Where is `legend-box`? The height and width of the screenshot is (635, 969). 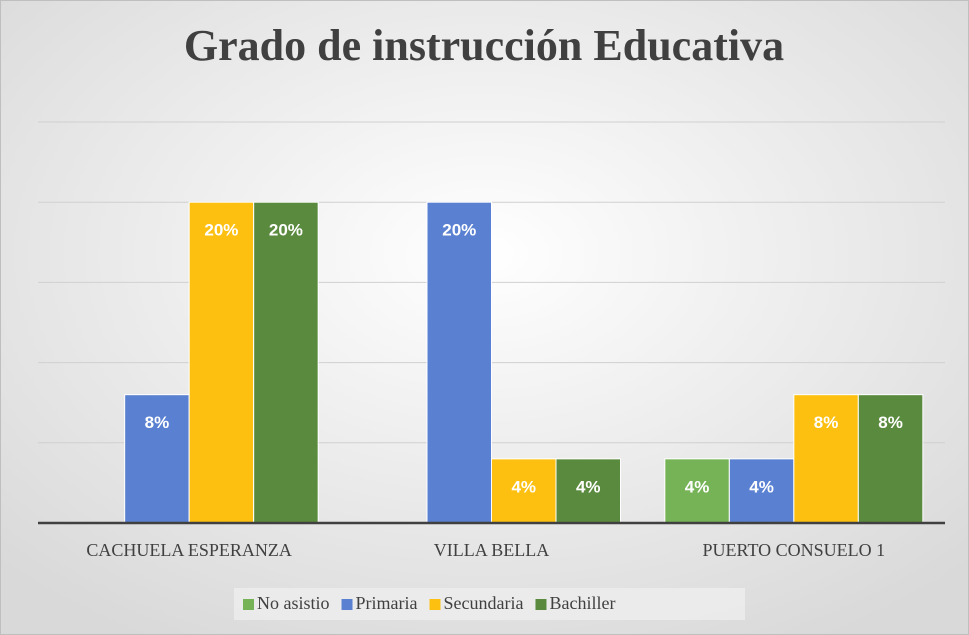 legend-box is located at coordinates (489, 604).